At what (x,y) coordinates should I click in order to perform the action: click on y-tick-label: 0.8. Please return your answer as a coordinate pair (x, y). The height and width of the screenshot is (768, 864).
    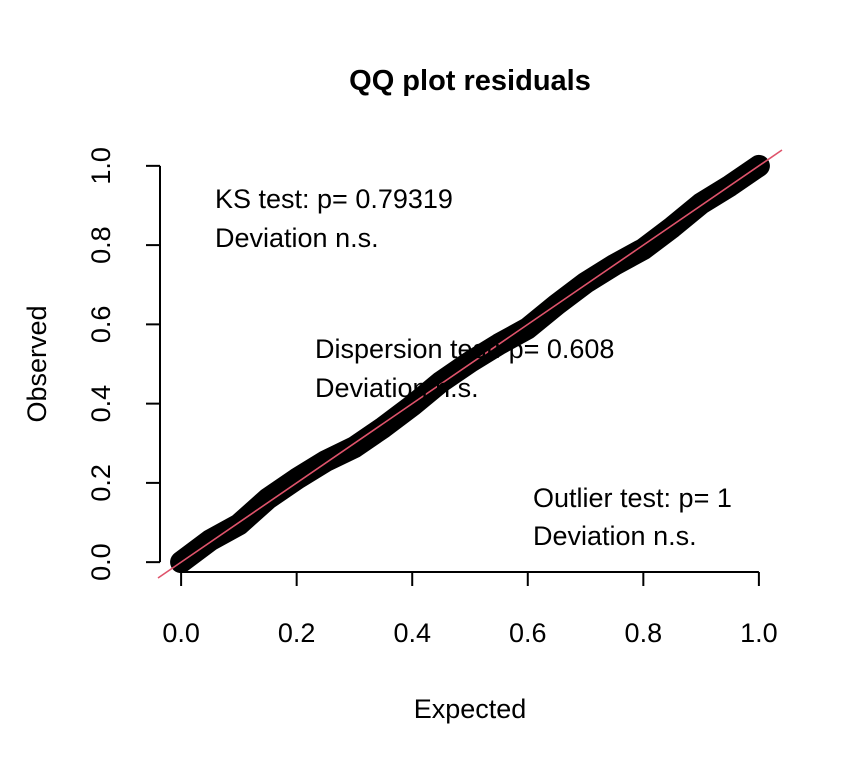
    Looking at the image, I should click on (101, 245).